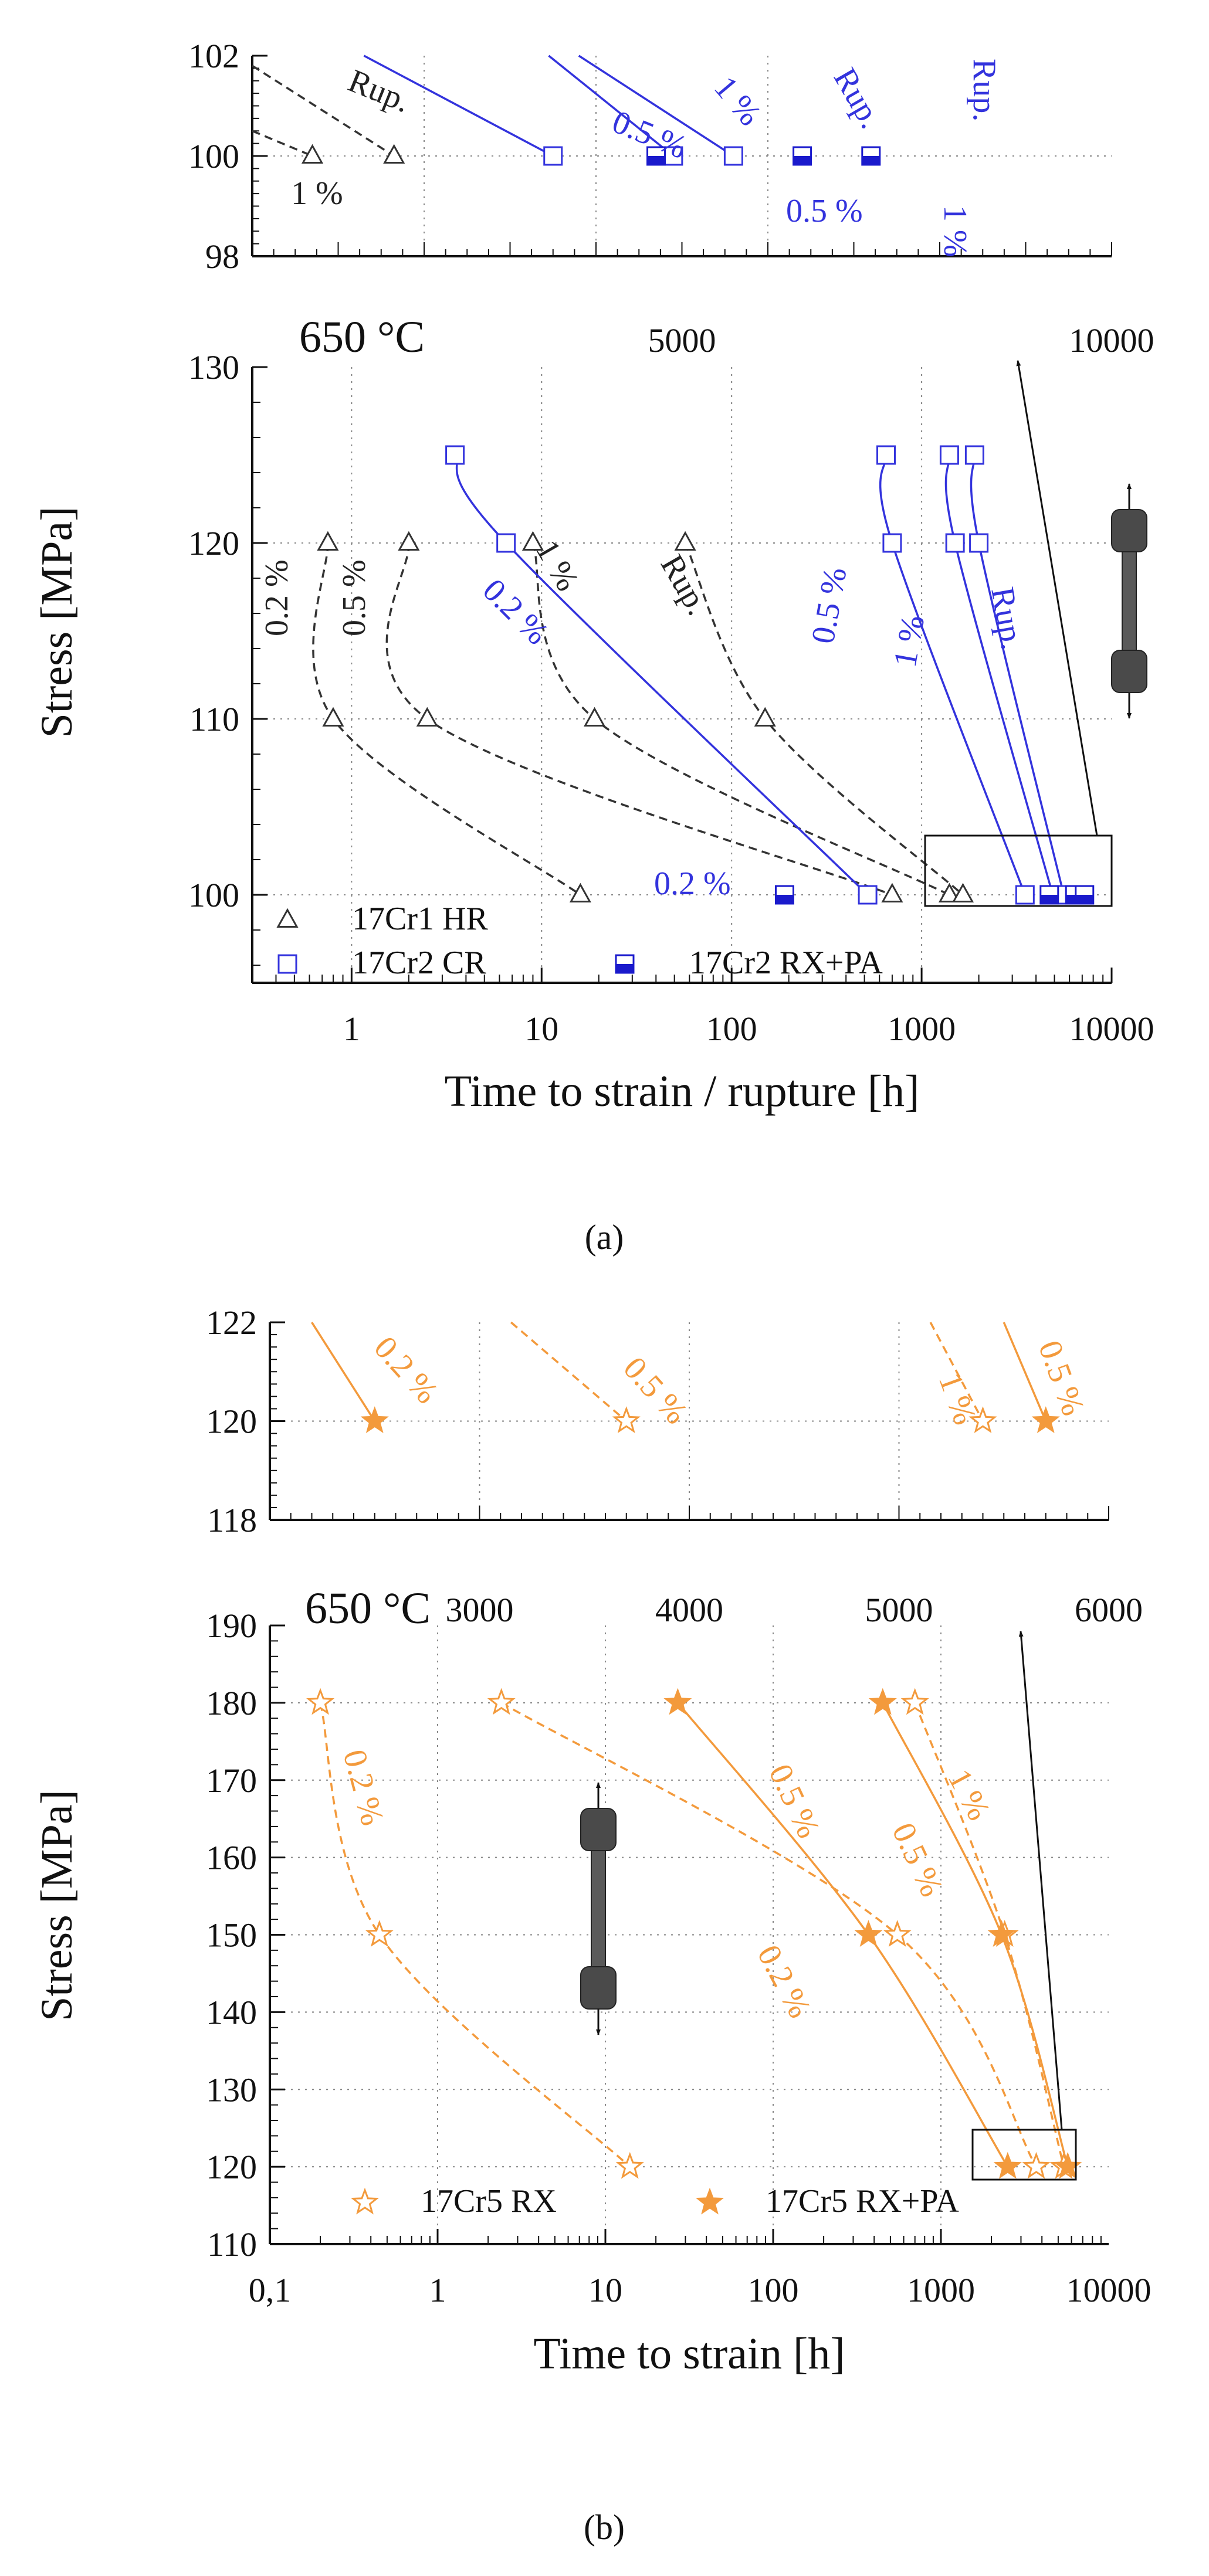  Describe the element at coordinates (1040, 1880) in the screenshot. I see `zoom-arrow-b` at that location.